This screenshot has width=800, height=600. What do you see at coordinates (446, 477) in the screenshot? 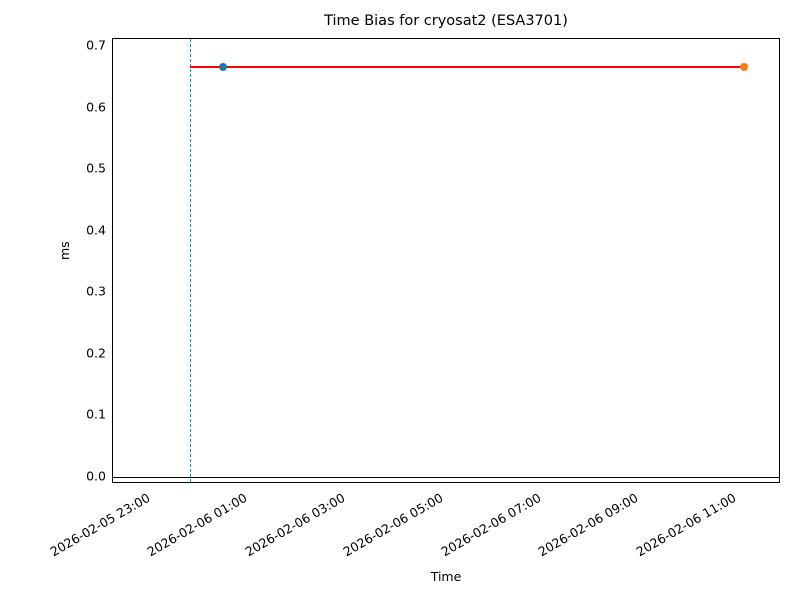
I see `zero-baseline-line` at bounding box center [446, 477].